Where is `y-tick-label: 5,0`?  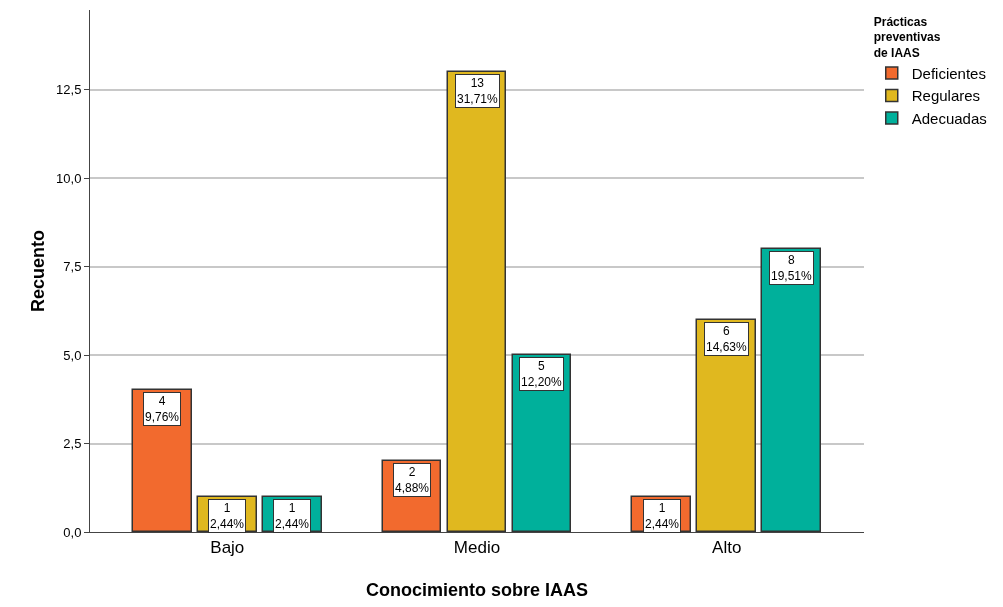
y-tick-label: 5,0 is located at coordinates (72, 355).